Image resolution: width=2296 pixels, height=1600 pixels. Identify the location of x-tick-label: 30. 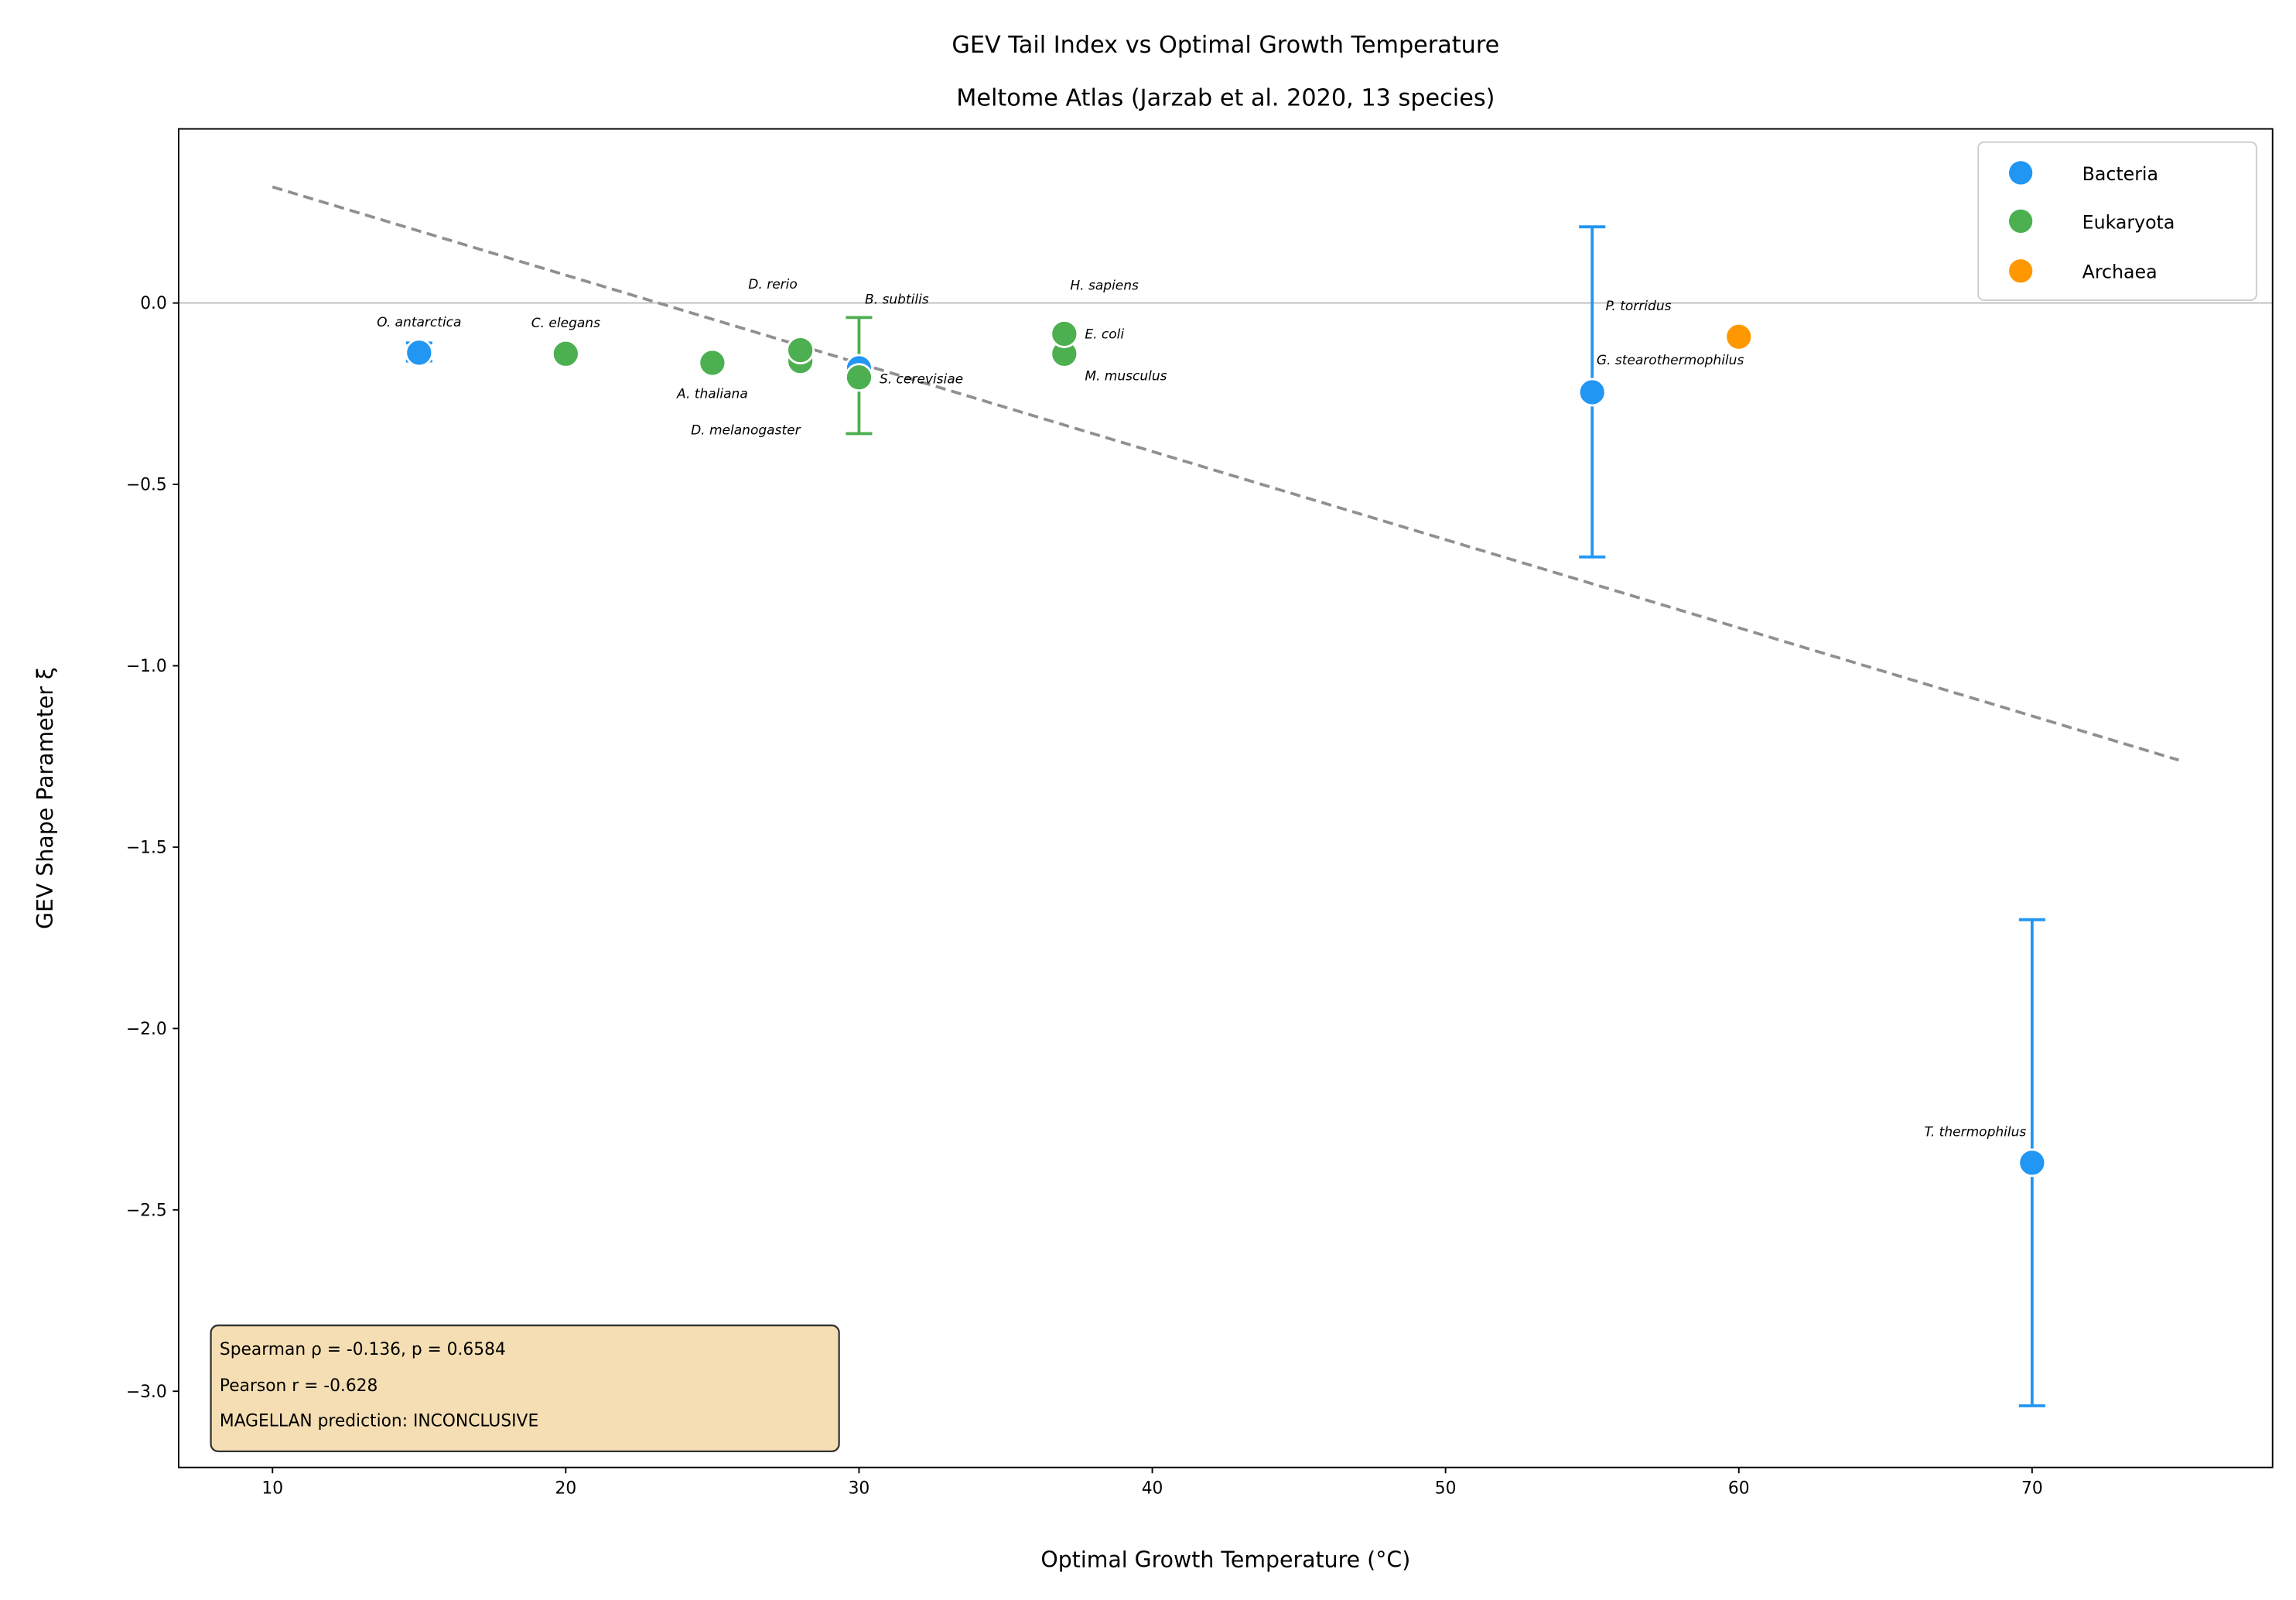
(859, 1489).